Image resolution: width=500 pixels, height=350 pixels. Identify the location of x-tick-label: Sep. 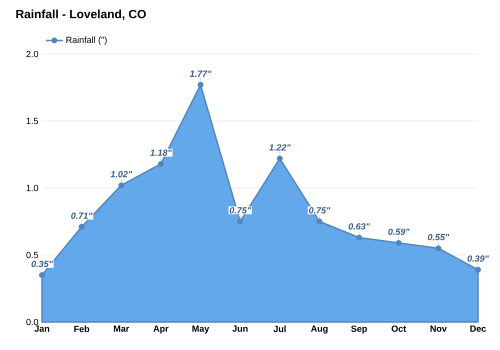
(359, 330).